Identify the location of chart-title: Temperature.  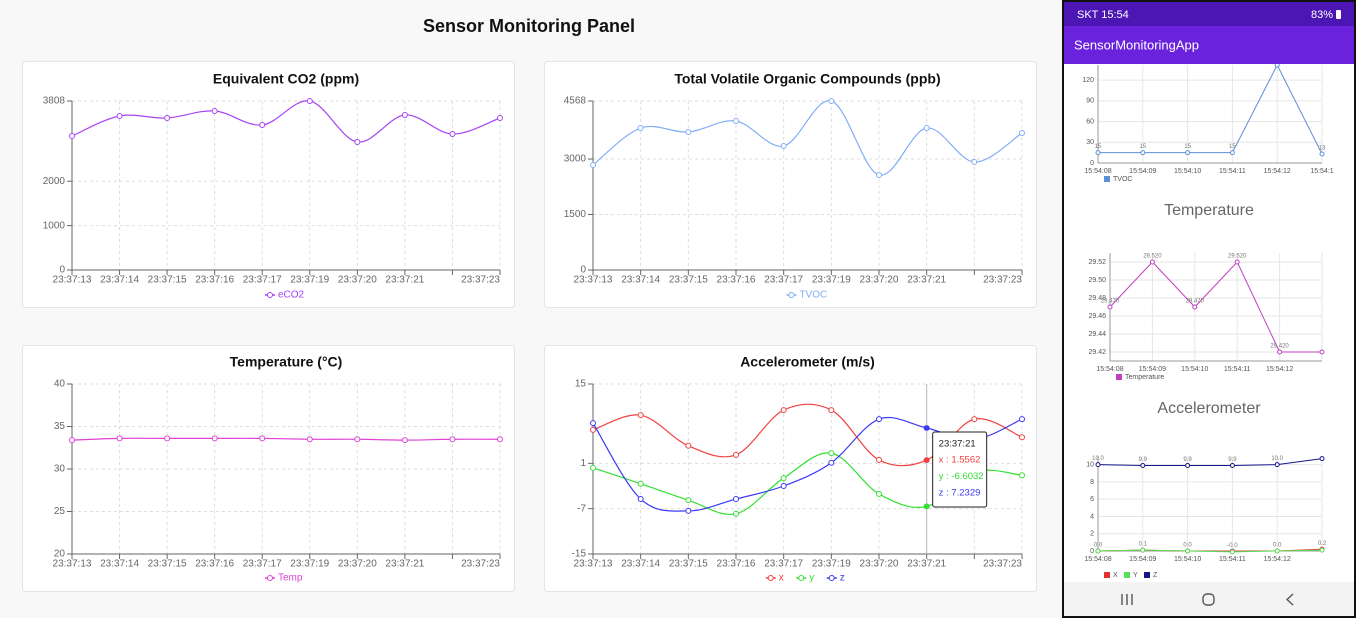
(1209, 210).